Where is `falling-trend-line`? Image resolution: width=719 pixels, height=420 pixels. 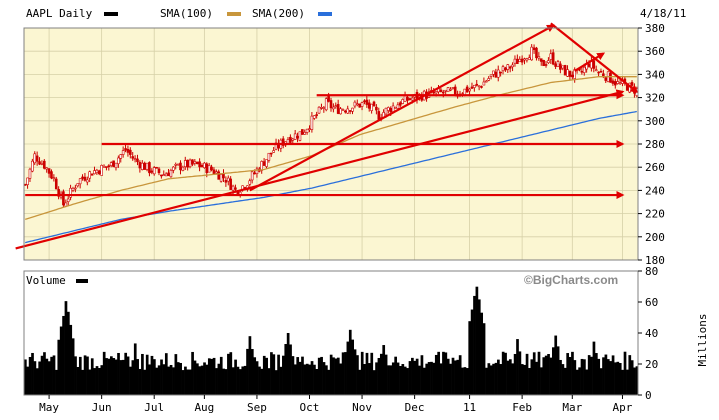
falling-trend-line is located at coordinates (594, 58).